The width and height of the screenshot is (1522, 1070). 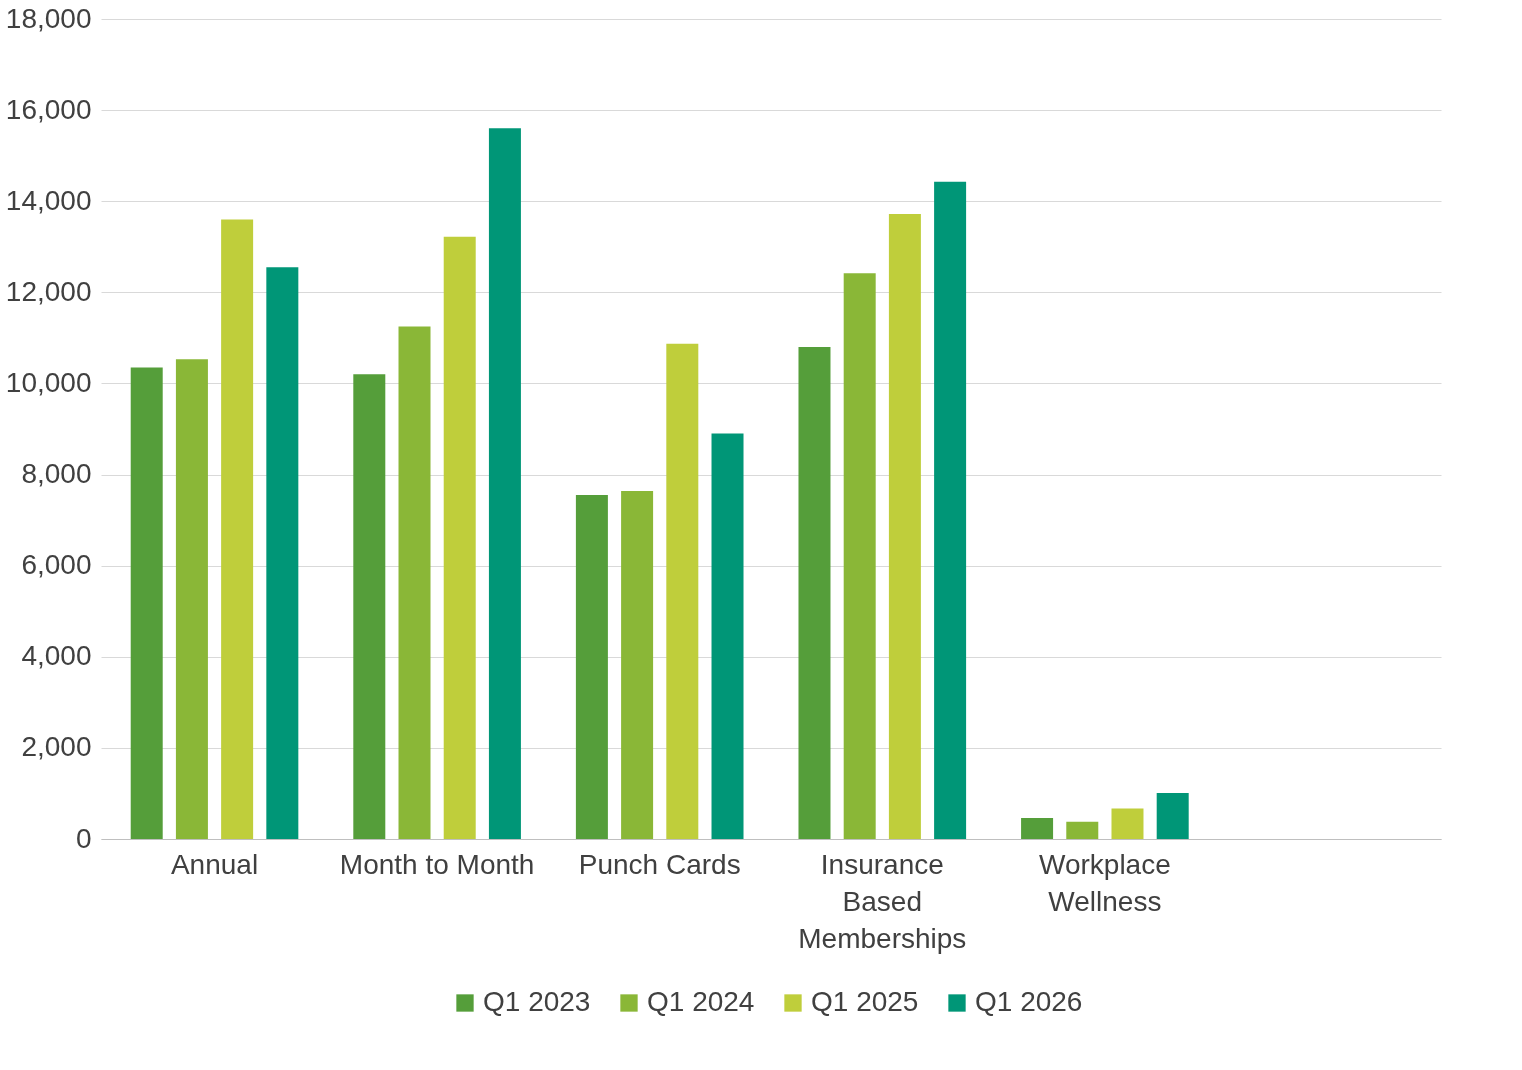 What do you see at coordinates (437, 864) in the screenshot?
I see `x-tick-label: Month to Month` at bounding box center [437, 864].